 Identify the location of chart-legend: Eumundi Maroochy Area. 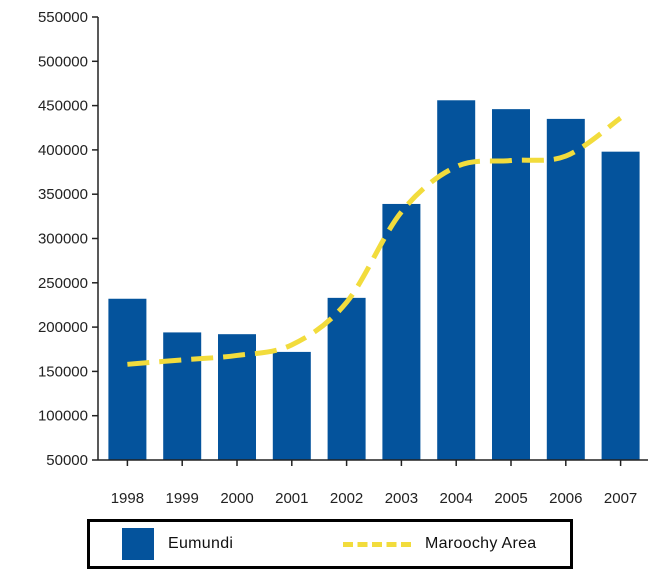
(330, 544).